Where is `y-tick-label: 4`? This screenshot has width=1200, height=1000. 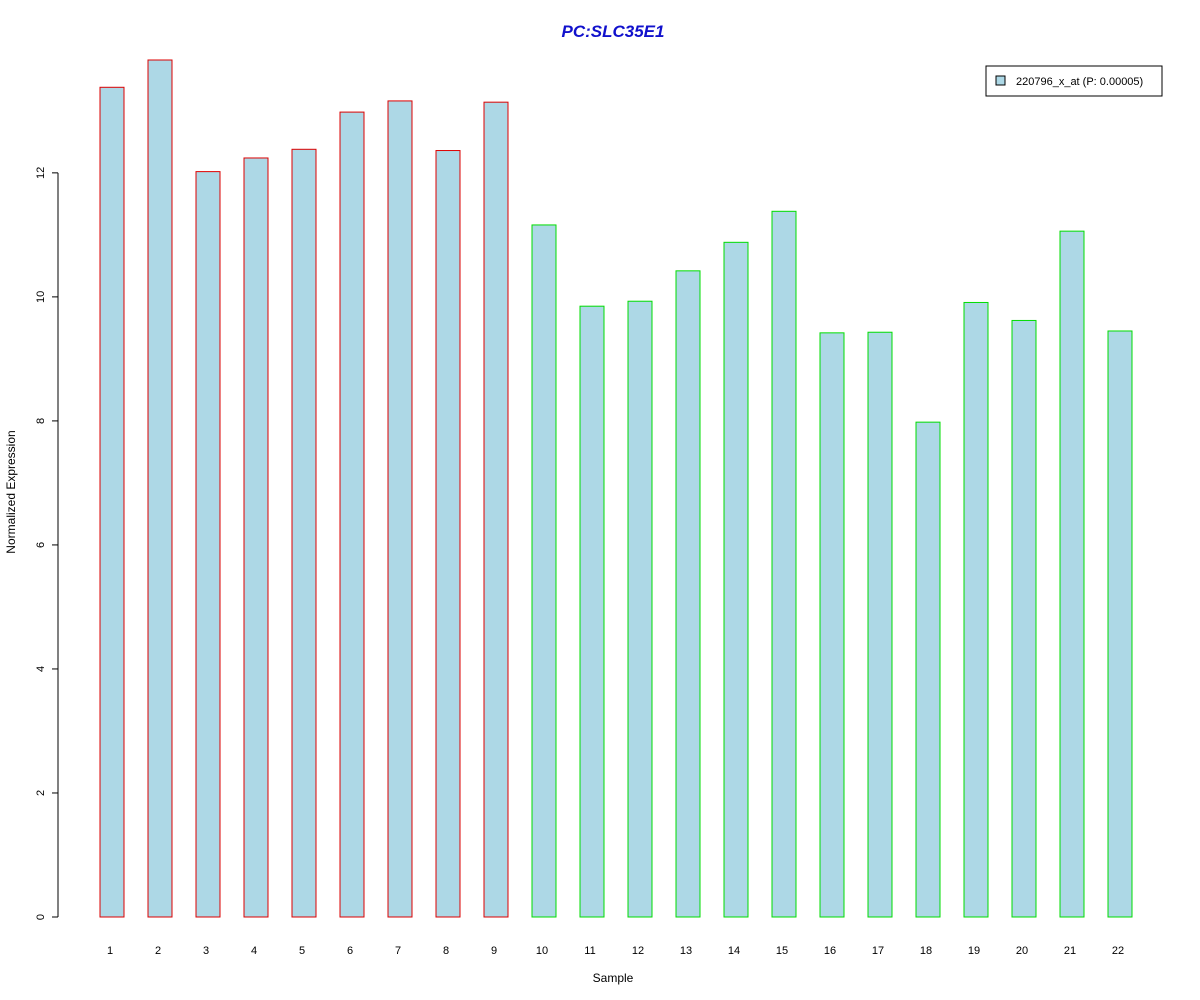
y-tick-label: 4 is located at coordinates (41, 669).